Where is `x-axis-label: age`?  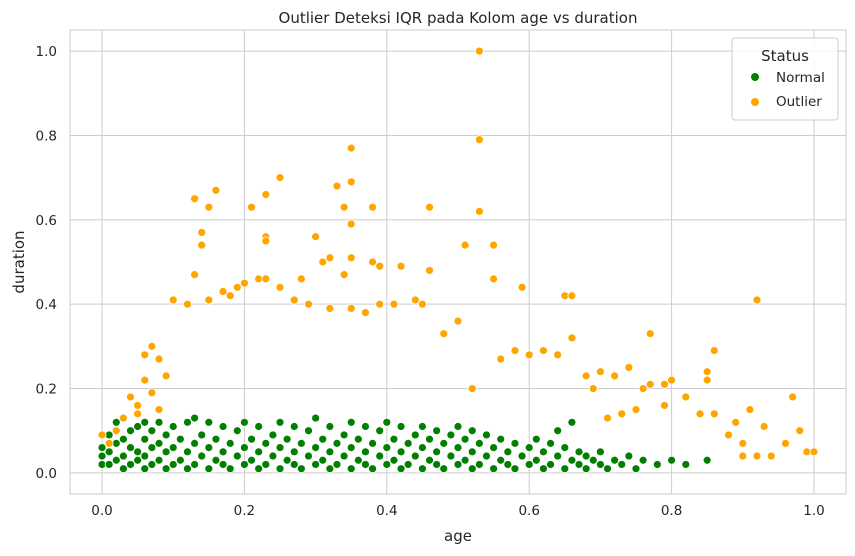 x-axis-label: age is located at coordinates (458, 536).